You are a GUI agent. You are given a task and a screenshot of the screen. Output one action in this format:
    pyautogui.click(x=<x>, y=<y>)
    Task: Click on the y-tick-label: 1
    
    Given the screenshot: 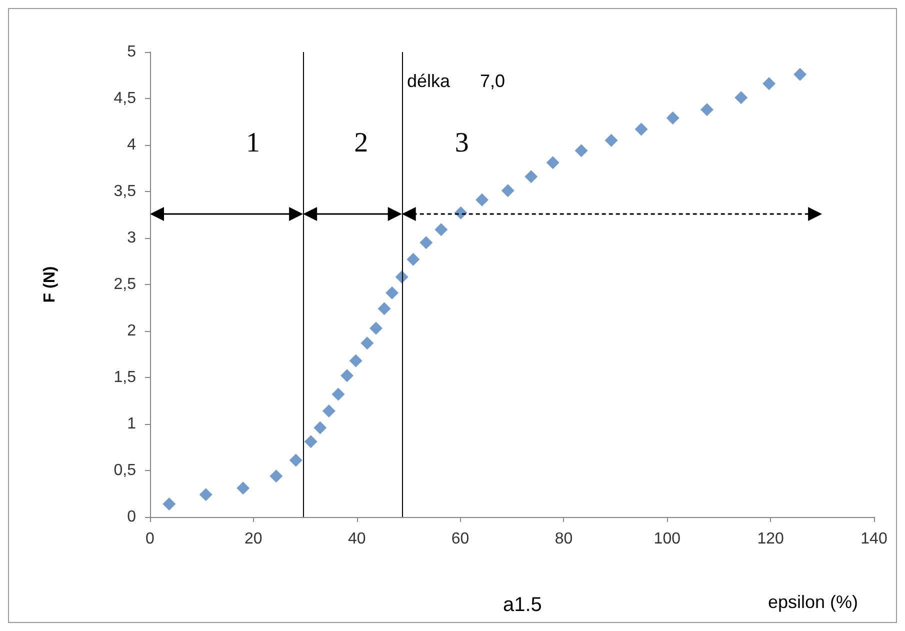 What is the action you would take?
    pyautogui.click(x=131, y=424)
    